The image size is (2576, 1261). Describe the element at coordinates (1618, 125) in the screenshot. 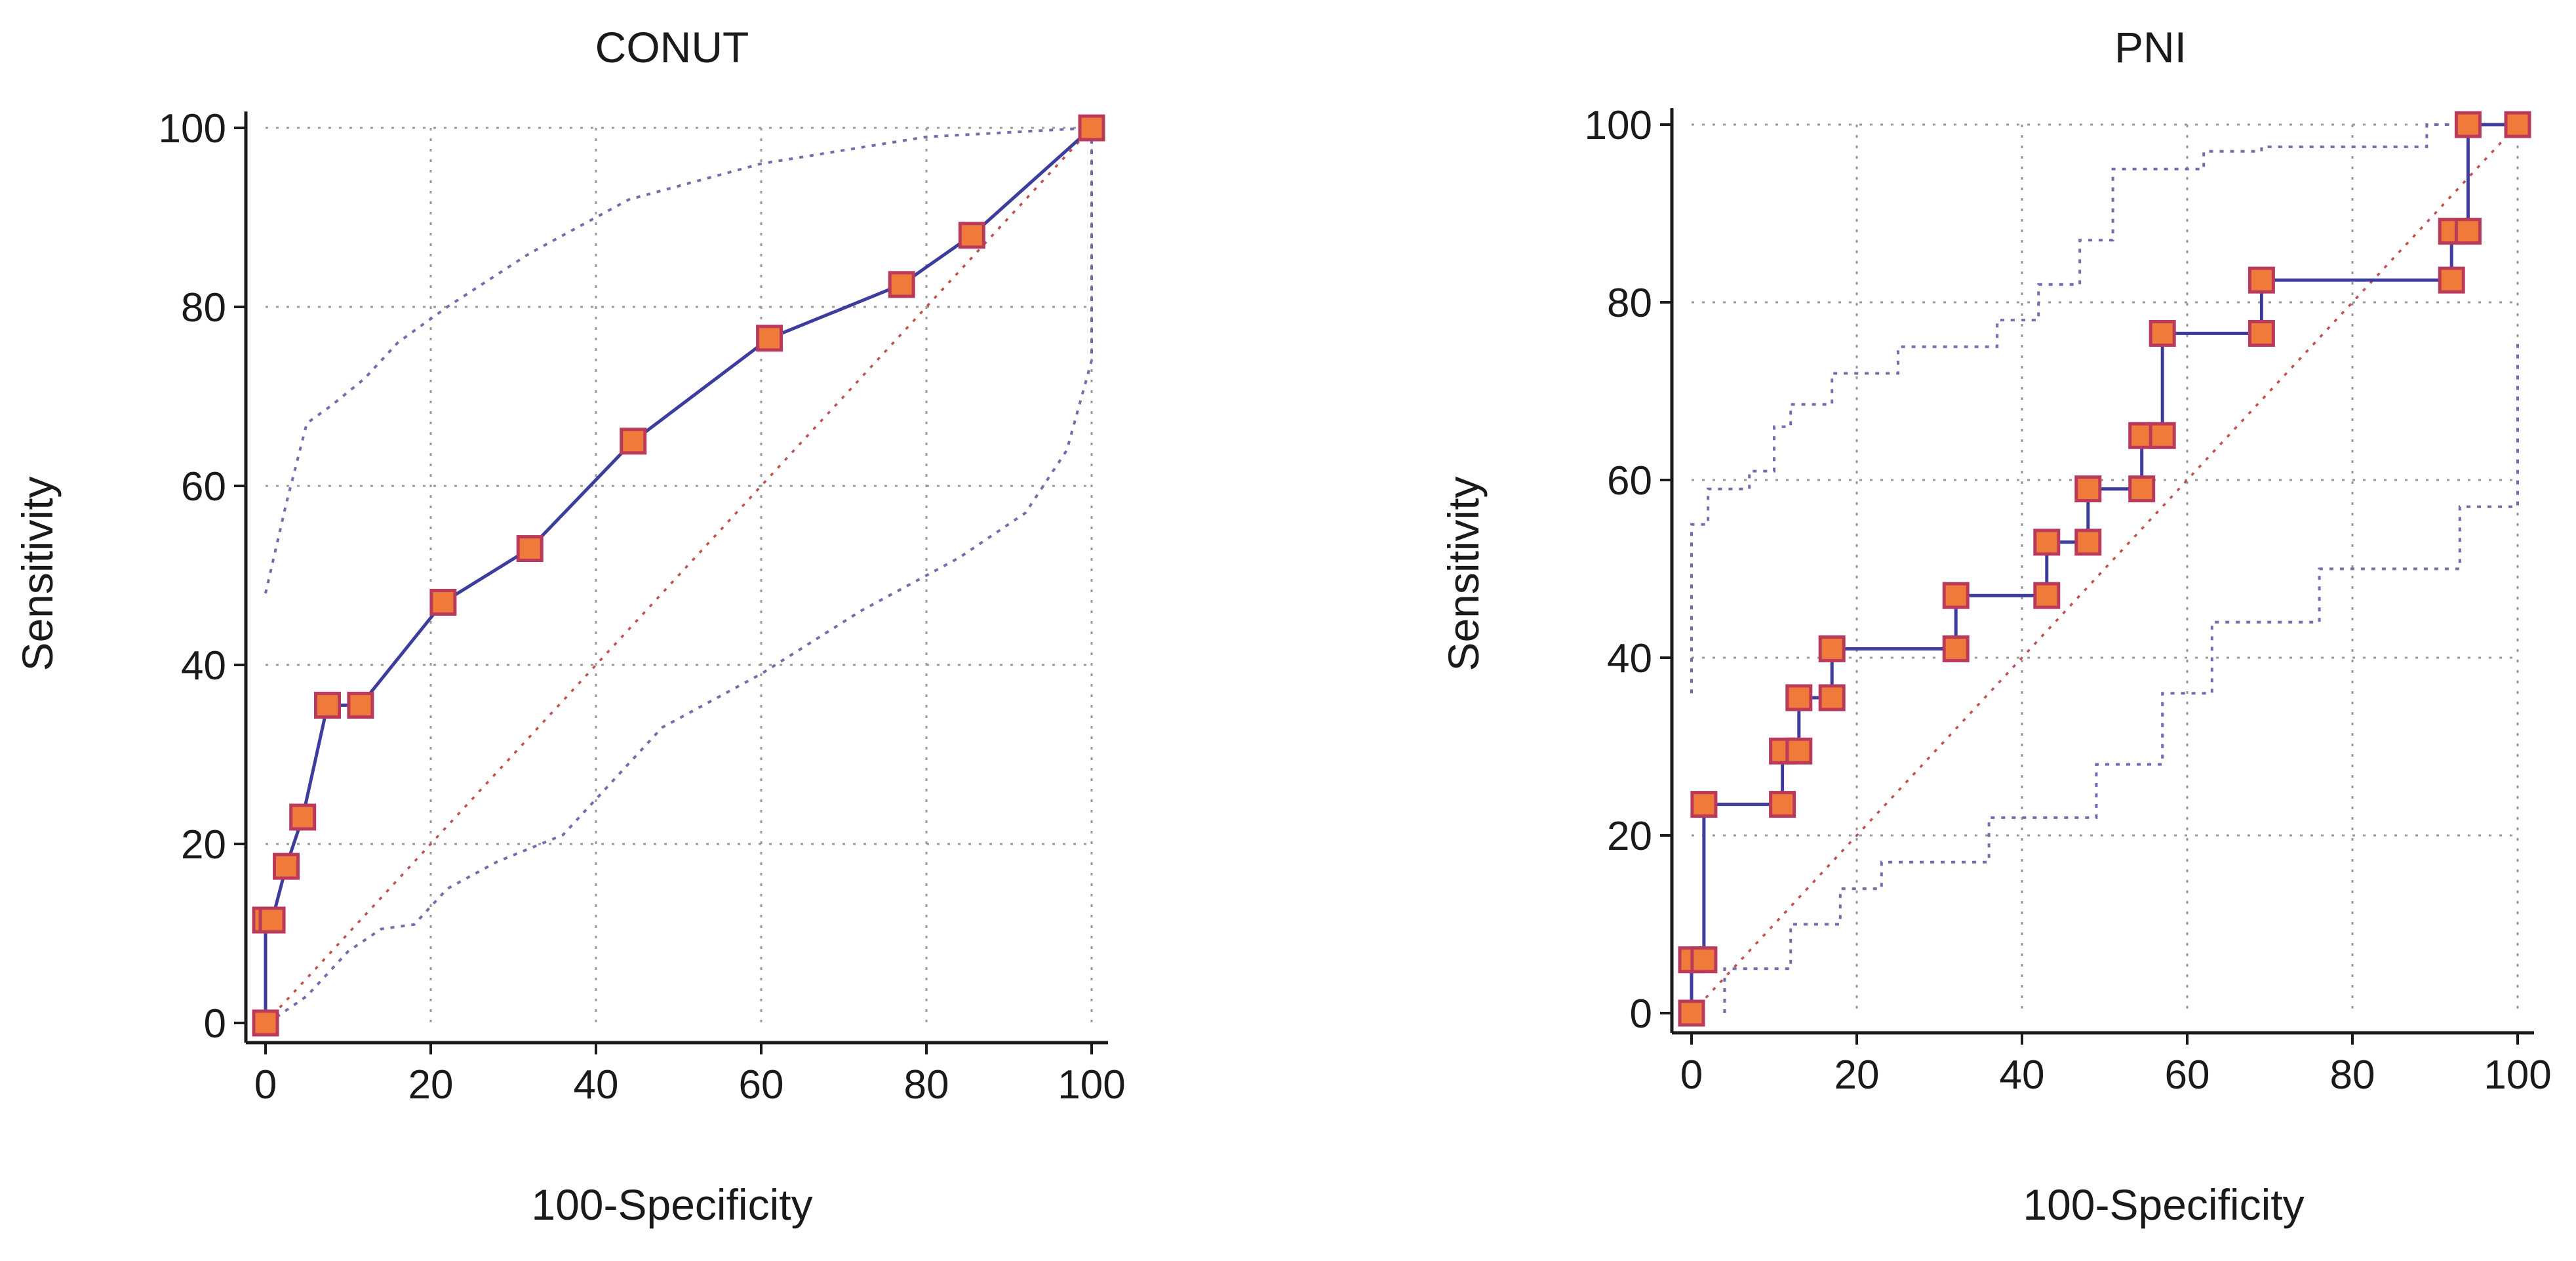

I see `pni-y-tick-label-5: 100` at that location.